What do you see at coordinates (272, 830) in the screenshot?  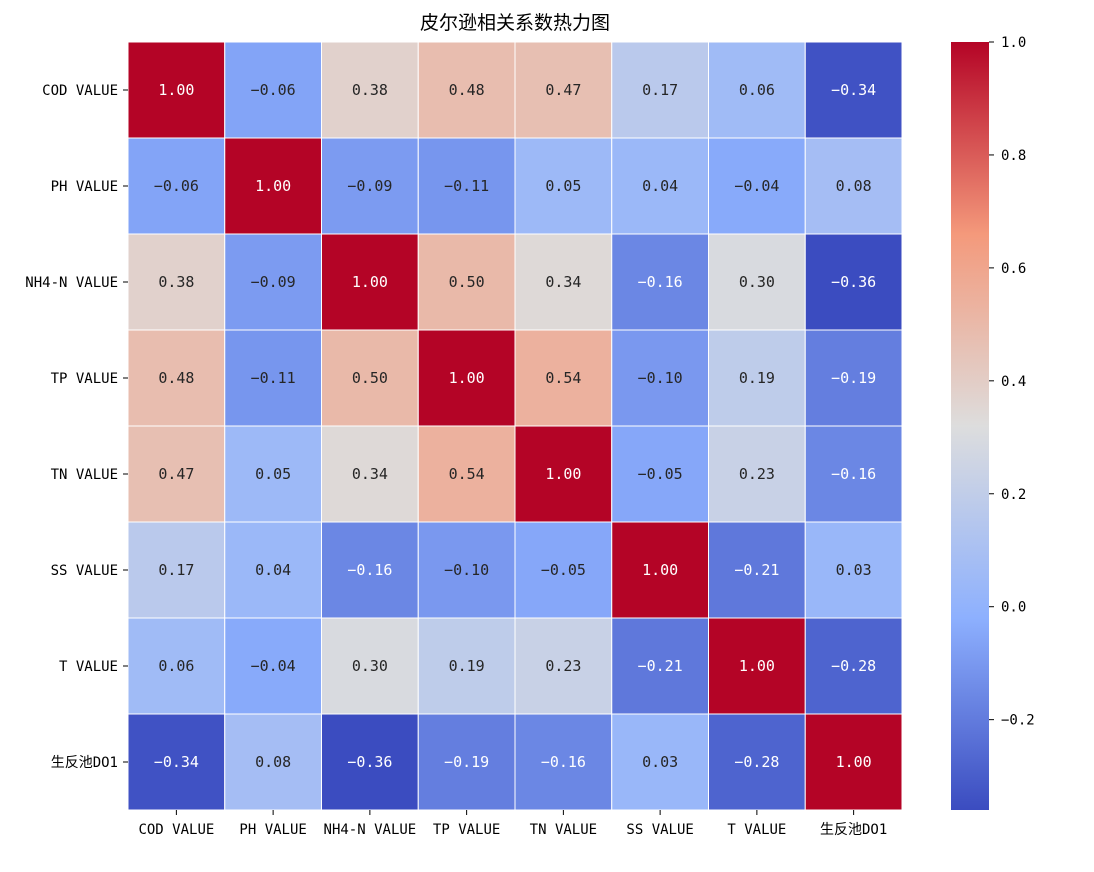 I see `x-tick-label: PH VALUE` at bounding box center [272, 830].